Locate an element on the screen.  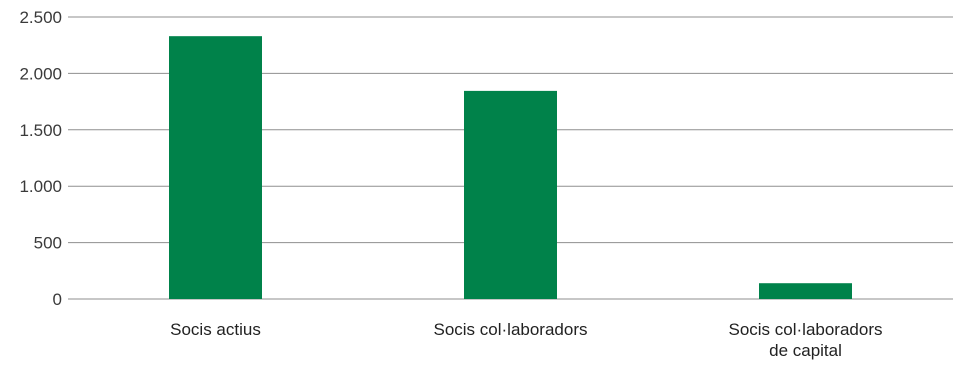
x-category-label: Socis col·laboradors is located at coordinates (510, 329).